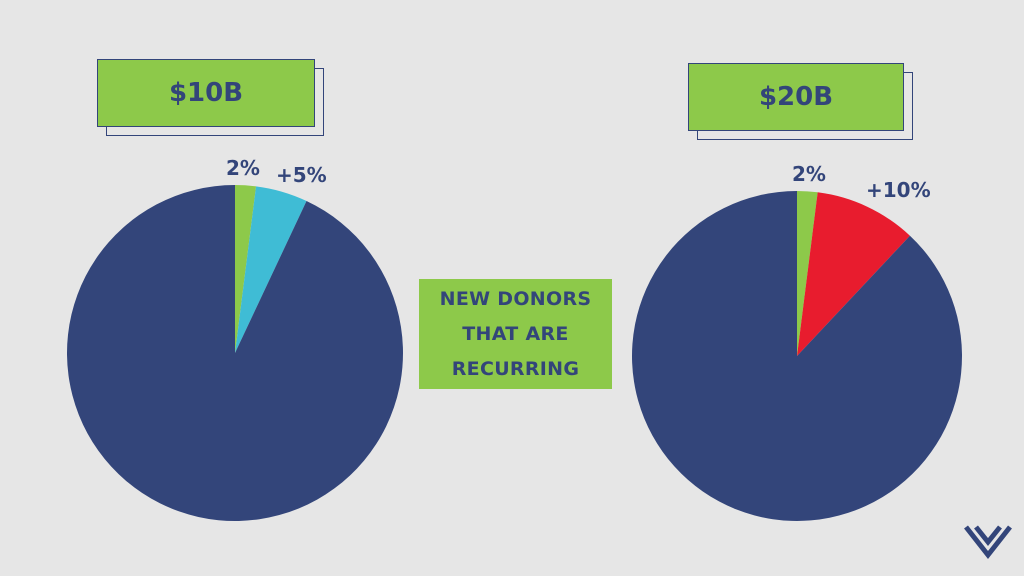 Image resolution: width=1024 pixels, height=576 pixels. Describe the element at coordinates (206, 93) in the screenshot. I see `left-chart-title: $10B` at that location.